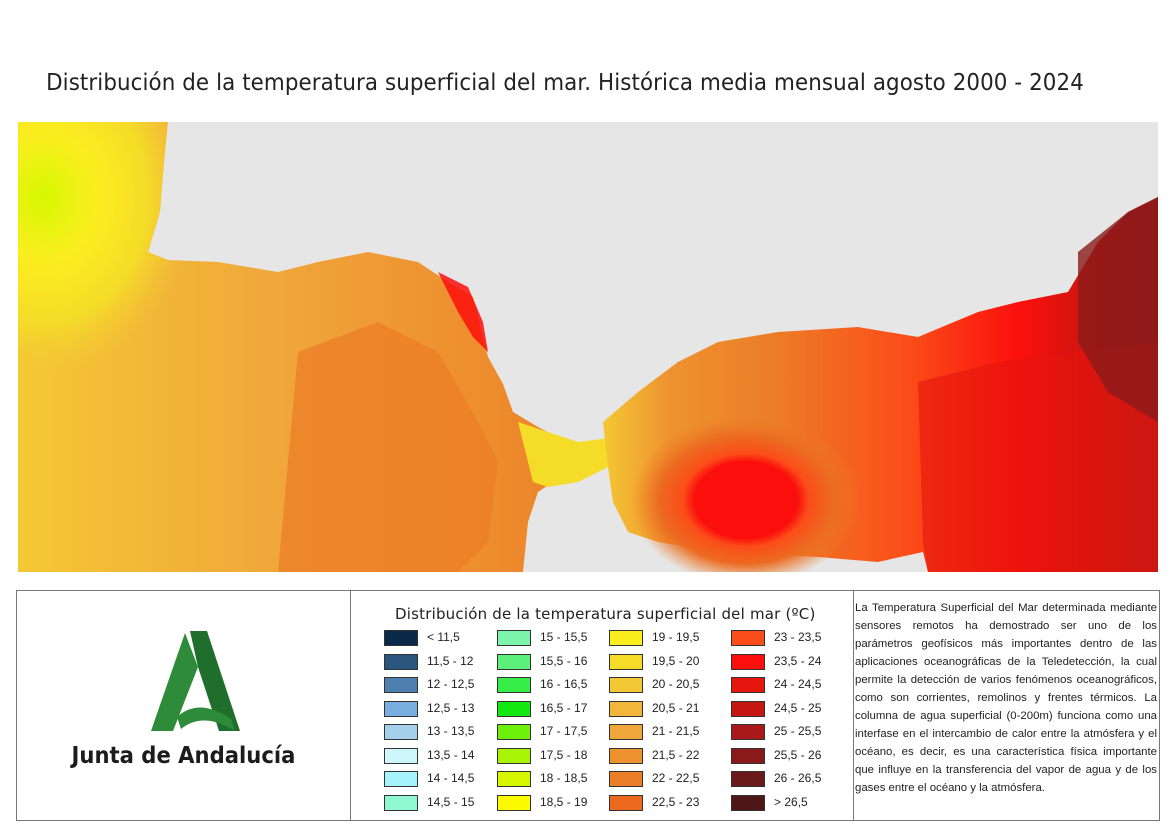 The width and height of the screenshot is (1170, 827). What do you see at coordinates (183, 756) in the screenshot?
I see `logo-text: Junta de Andalucía` at bounding box center [183, 756].